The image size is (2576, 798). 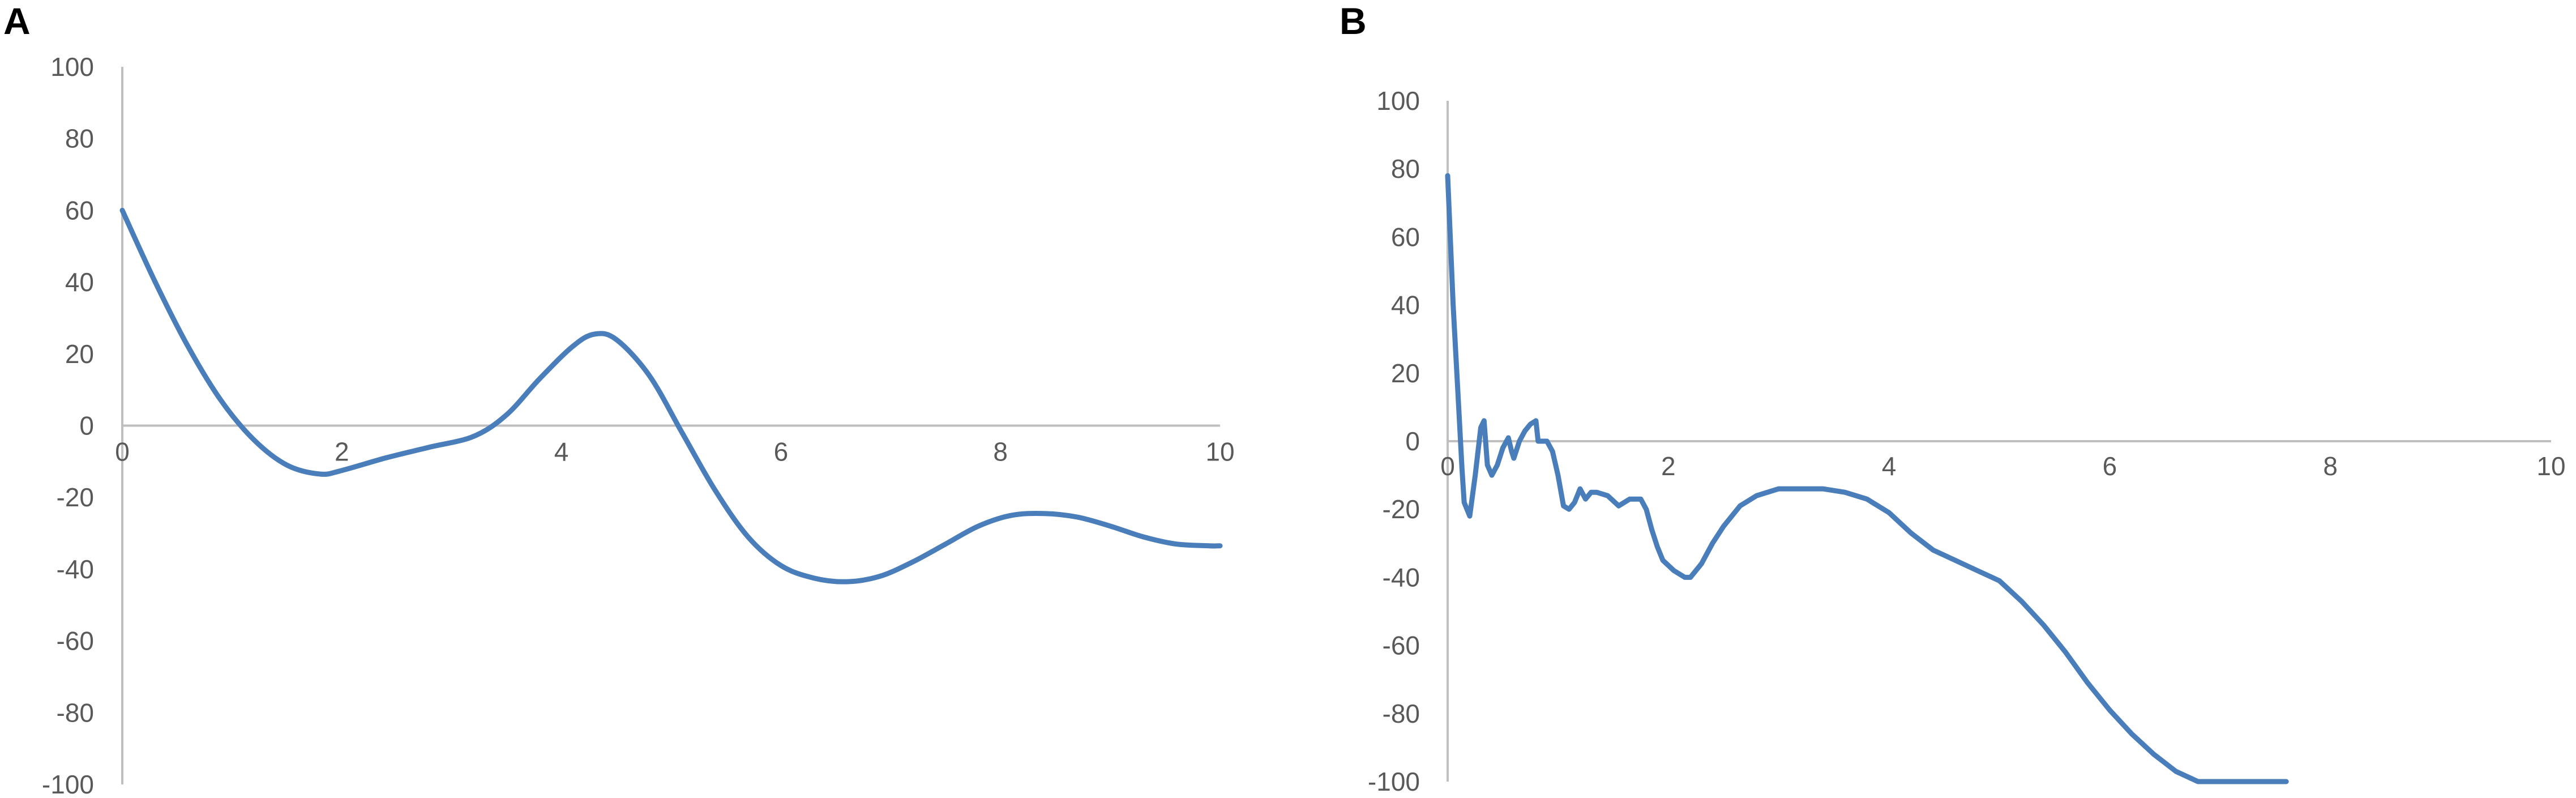 What do you see at coordinates (17, 21) in the screenshot?
I see `panel-letter-a: A` at bounding box center [17, 21].